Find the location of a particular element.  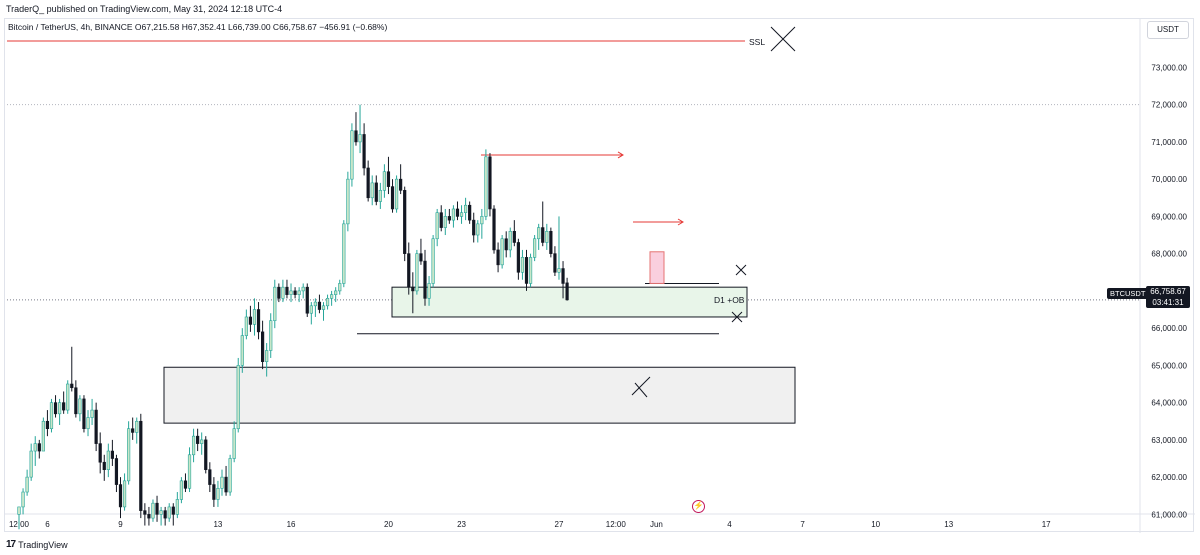

y-tick-label: 71,000.00 is located at coordinates (1169, 142).